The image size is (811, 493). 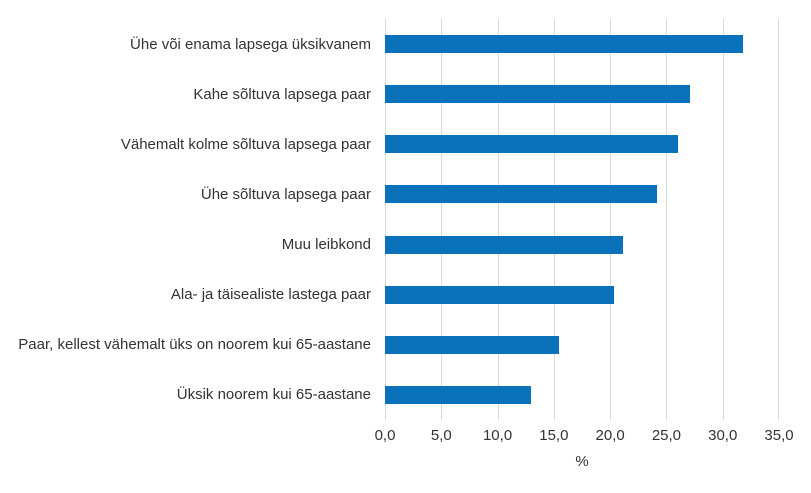 I want to click on category-label: Ala- ja täisealiste lastega paar, so click(x=270, y=295).